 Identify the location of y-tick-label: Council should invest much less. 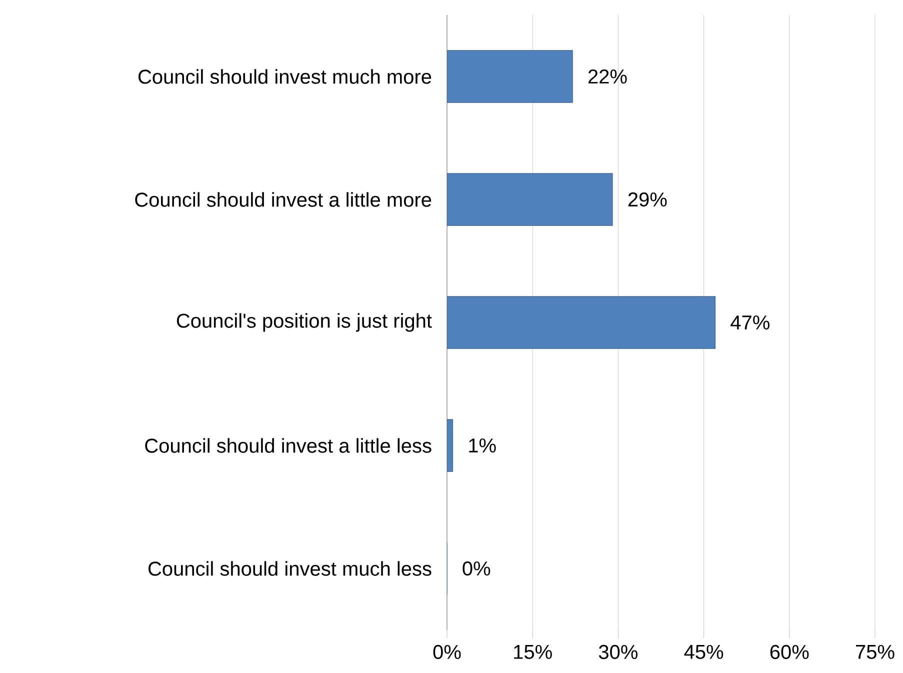
(290, 568).